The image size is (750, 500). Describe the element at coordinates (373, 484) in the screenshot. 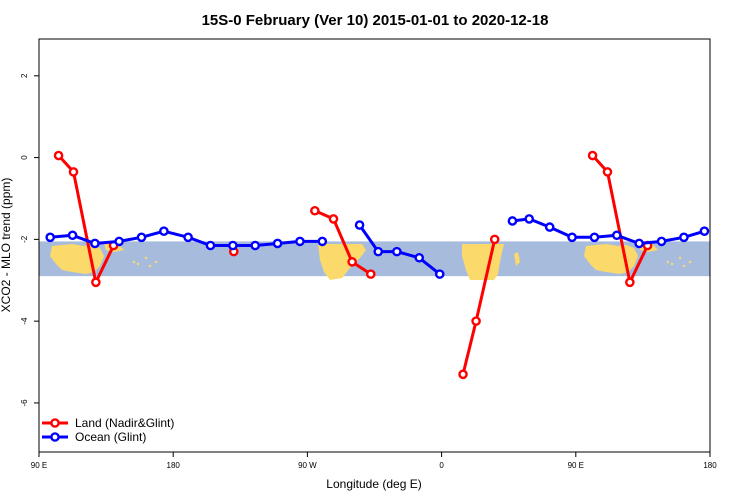

I see `x-axis-label: Longitude (deg E)` at that location.